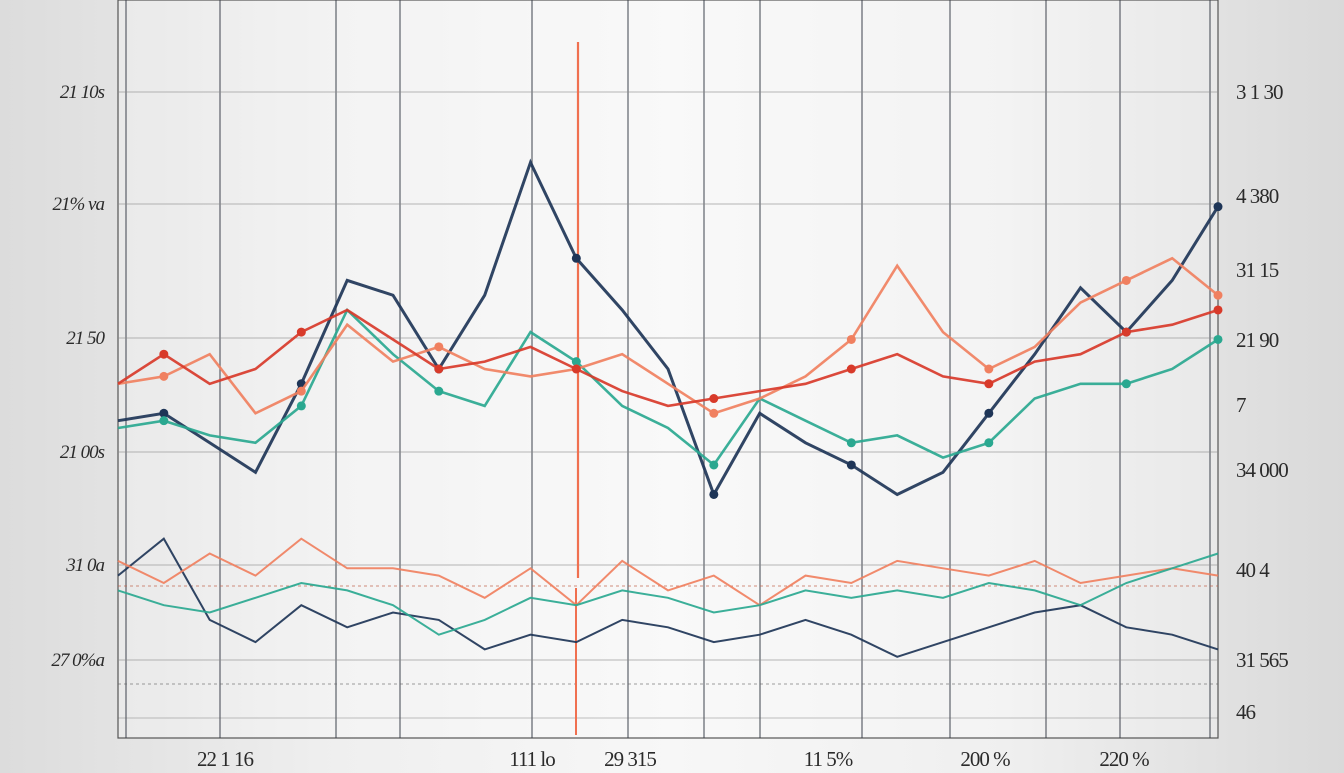  Describe the element at coordinates (1124, 757) in the screenshot. I see `x-tick-label: 220 %` at that location.